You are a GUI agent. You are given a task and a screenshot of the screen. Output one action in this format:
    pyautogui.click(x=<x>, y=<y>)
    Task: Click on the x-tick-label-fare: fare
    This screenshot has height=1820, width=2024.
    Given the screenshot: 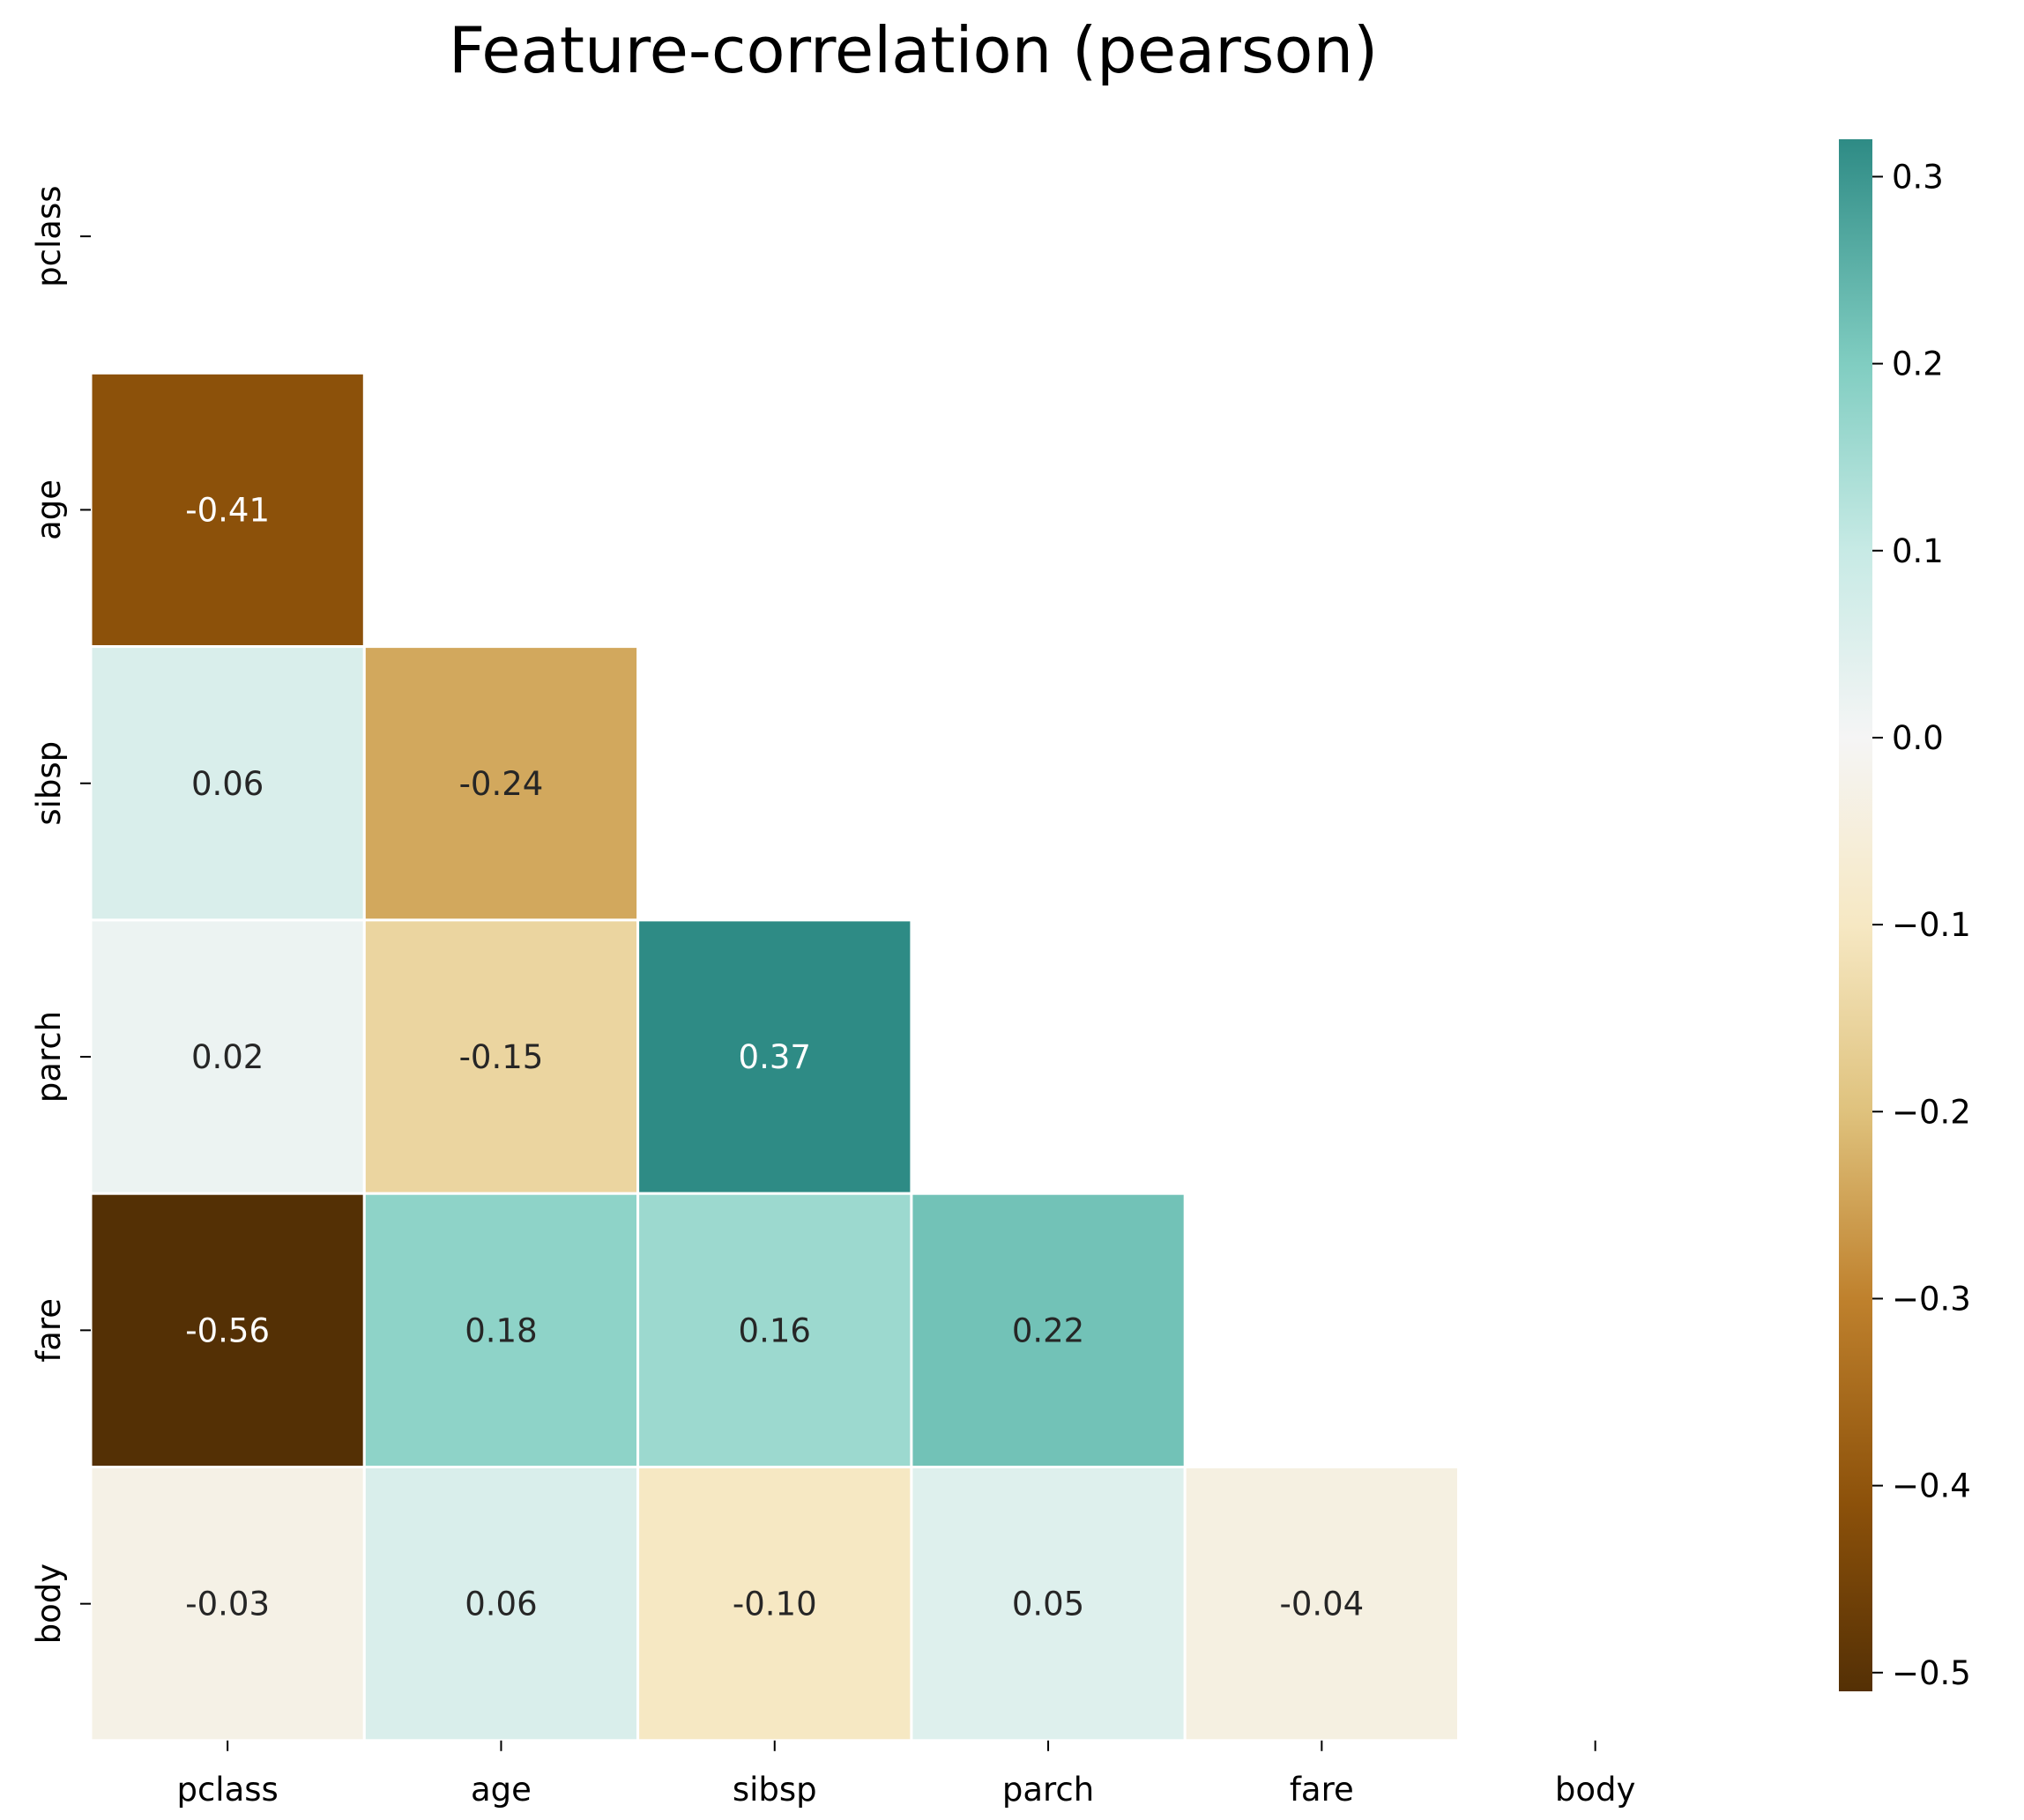 What is the action you would take?
    pyautogui.click(x=1322, y=1790)
    